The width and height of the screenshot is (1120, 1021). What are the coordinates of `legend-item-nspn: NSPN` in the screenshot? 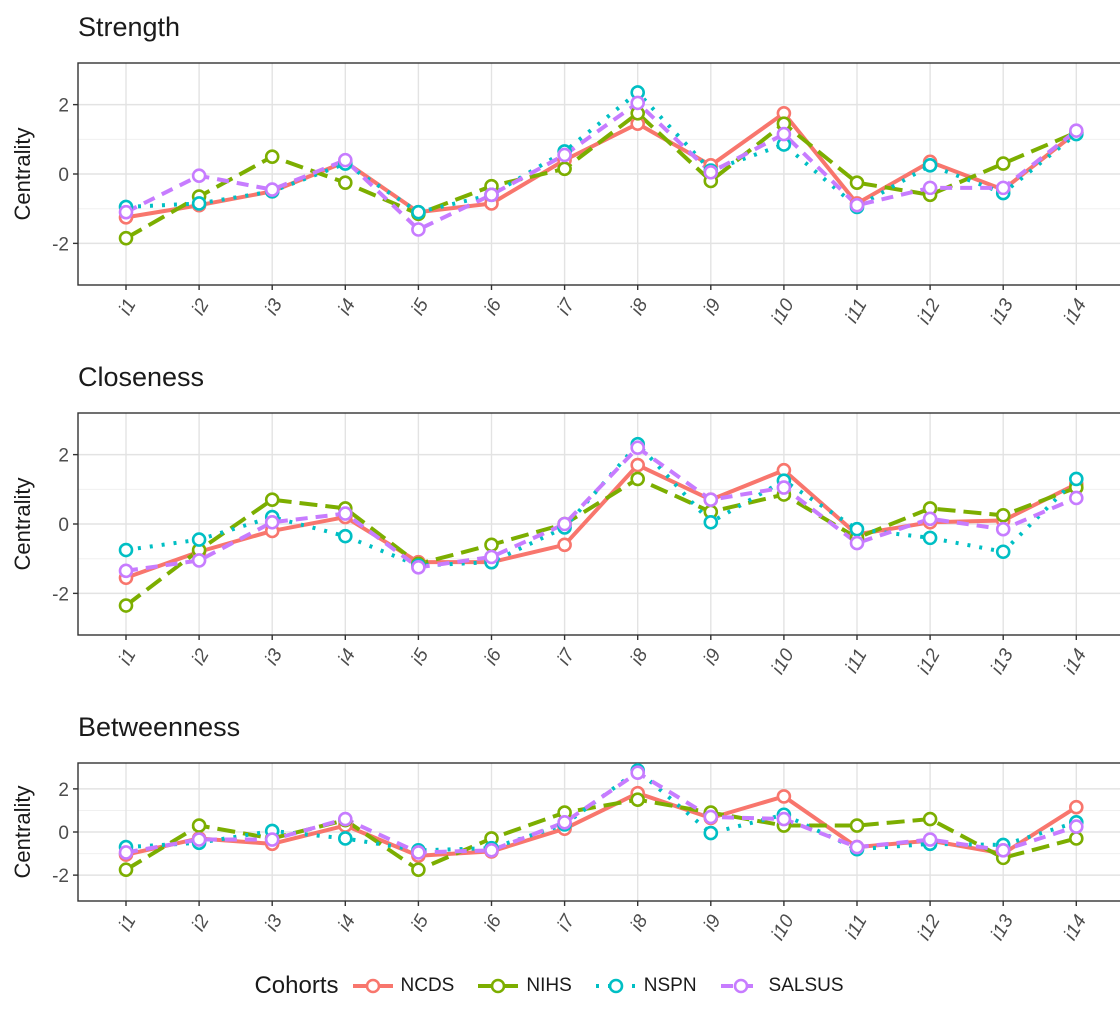 It's located at (645, 986).